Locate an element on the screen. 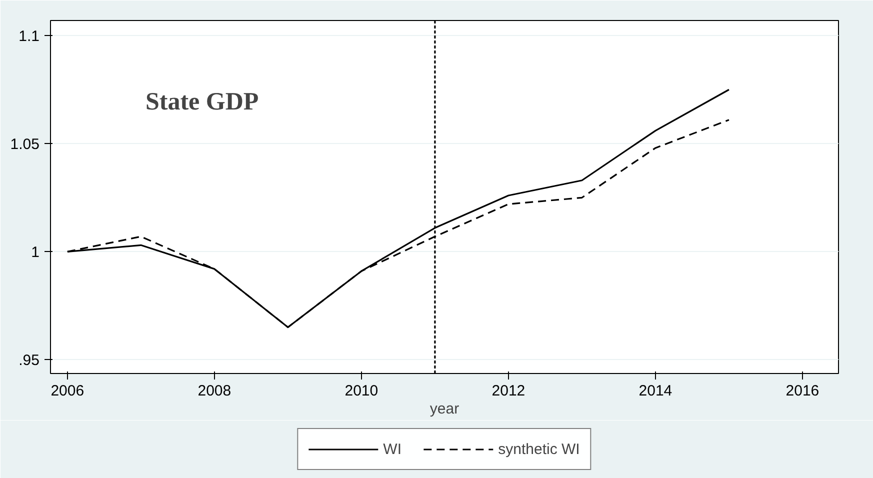 The height and width of the screenshot is (478, 873). y-tick-label: 1.05 is located at coordinates (25, 145).